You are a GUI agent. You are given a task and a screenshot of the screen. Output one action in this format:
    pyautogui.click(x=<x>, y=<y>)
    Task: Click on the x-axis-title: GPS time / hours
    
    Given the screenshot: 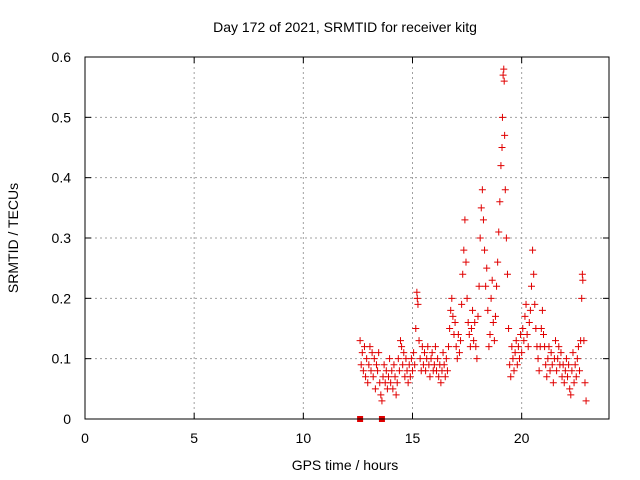 What is the action you would take?
    pyautogui.click(x=345, y=465)
    